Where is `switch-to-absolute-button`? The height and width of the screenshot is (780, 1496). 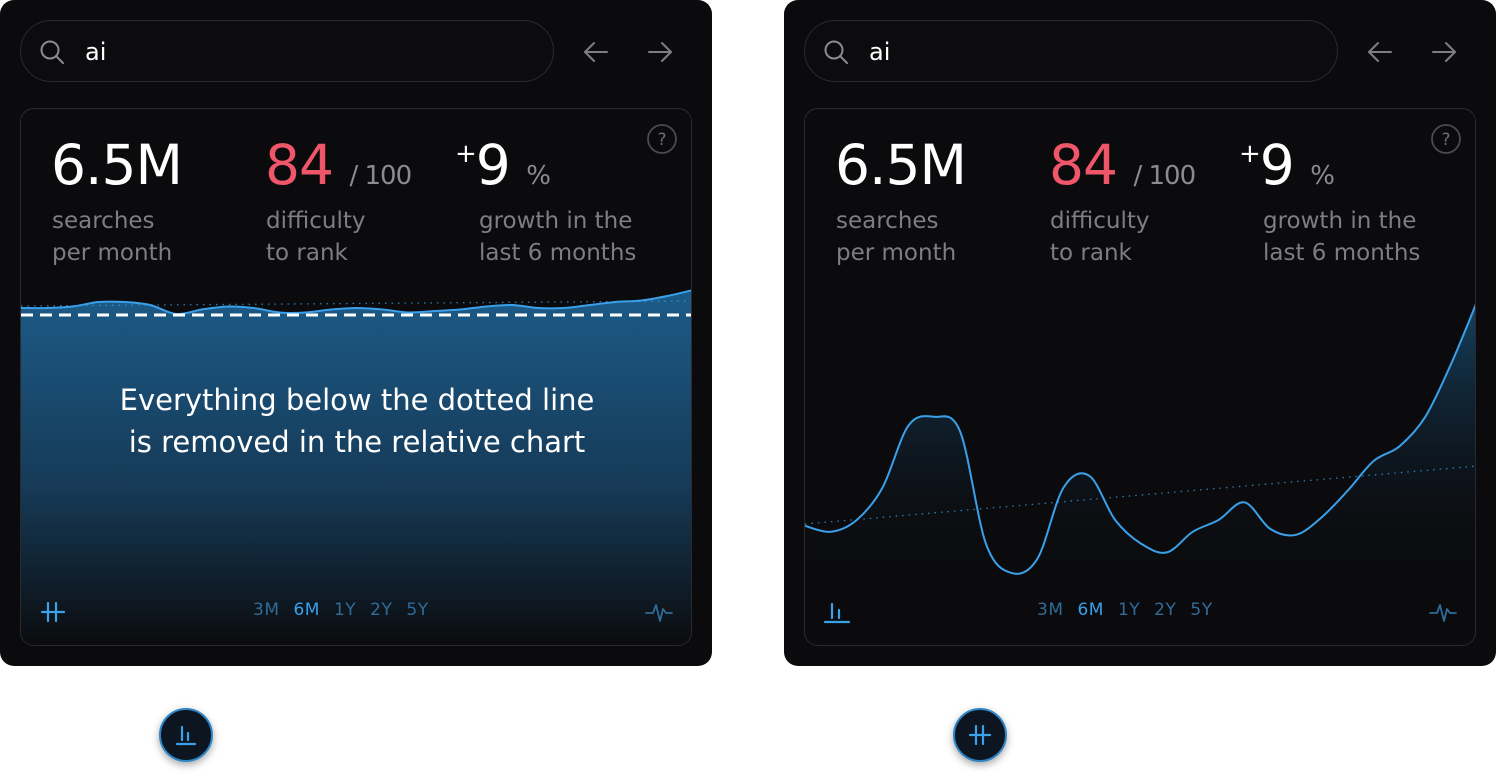 switch-to-absolute-button is located at coordinates (980, 735).